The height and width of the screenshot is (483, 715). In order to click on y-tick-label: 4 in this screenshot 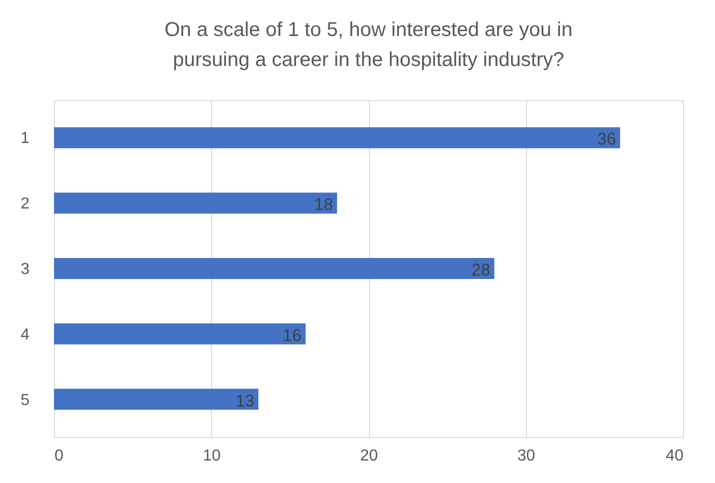, I will do `click(25, 335)`.